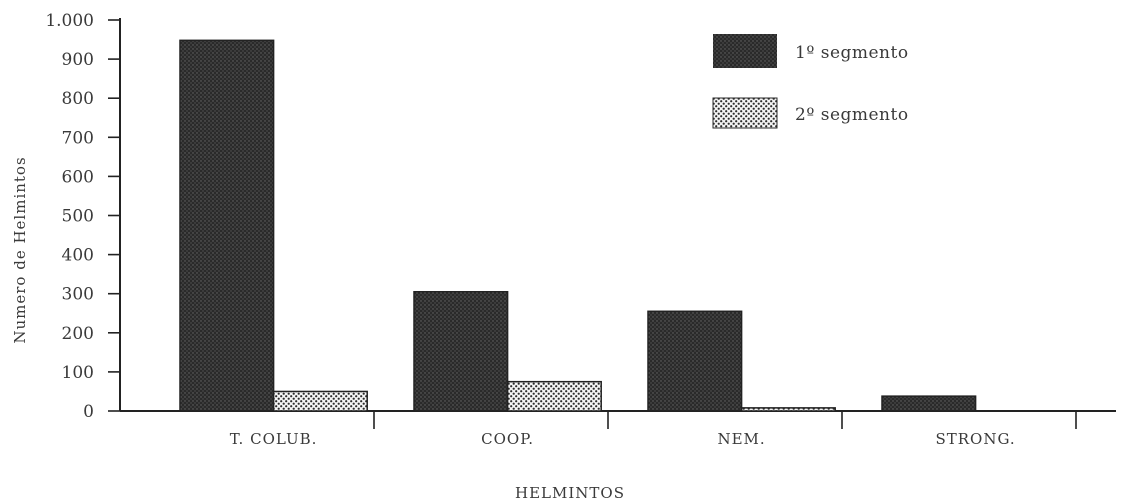 The width and height of the screenshot is (1121, 504). What do you see at coordinates (570, 493) in the screenshot?
I see `x-axis-title: HELMINTOS` at bounding box center [570, 493].